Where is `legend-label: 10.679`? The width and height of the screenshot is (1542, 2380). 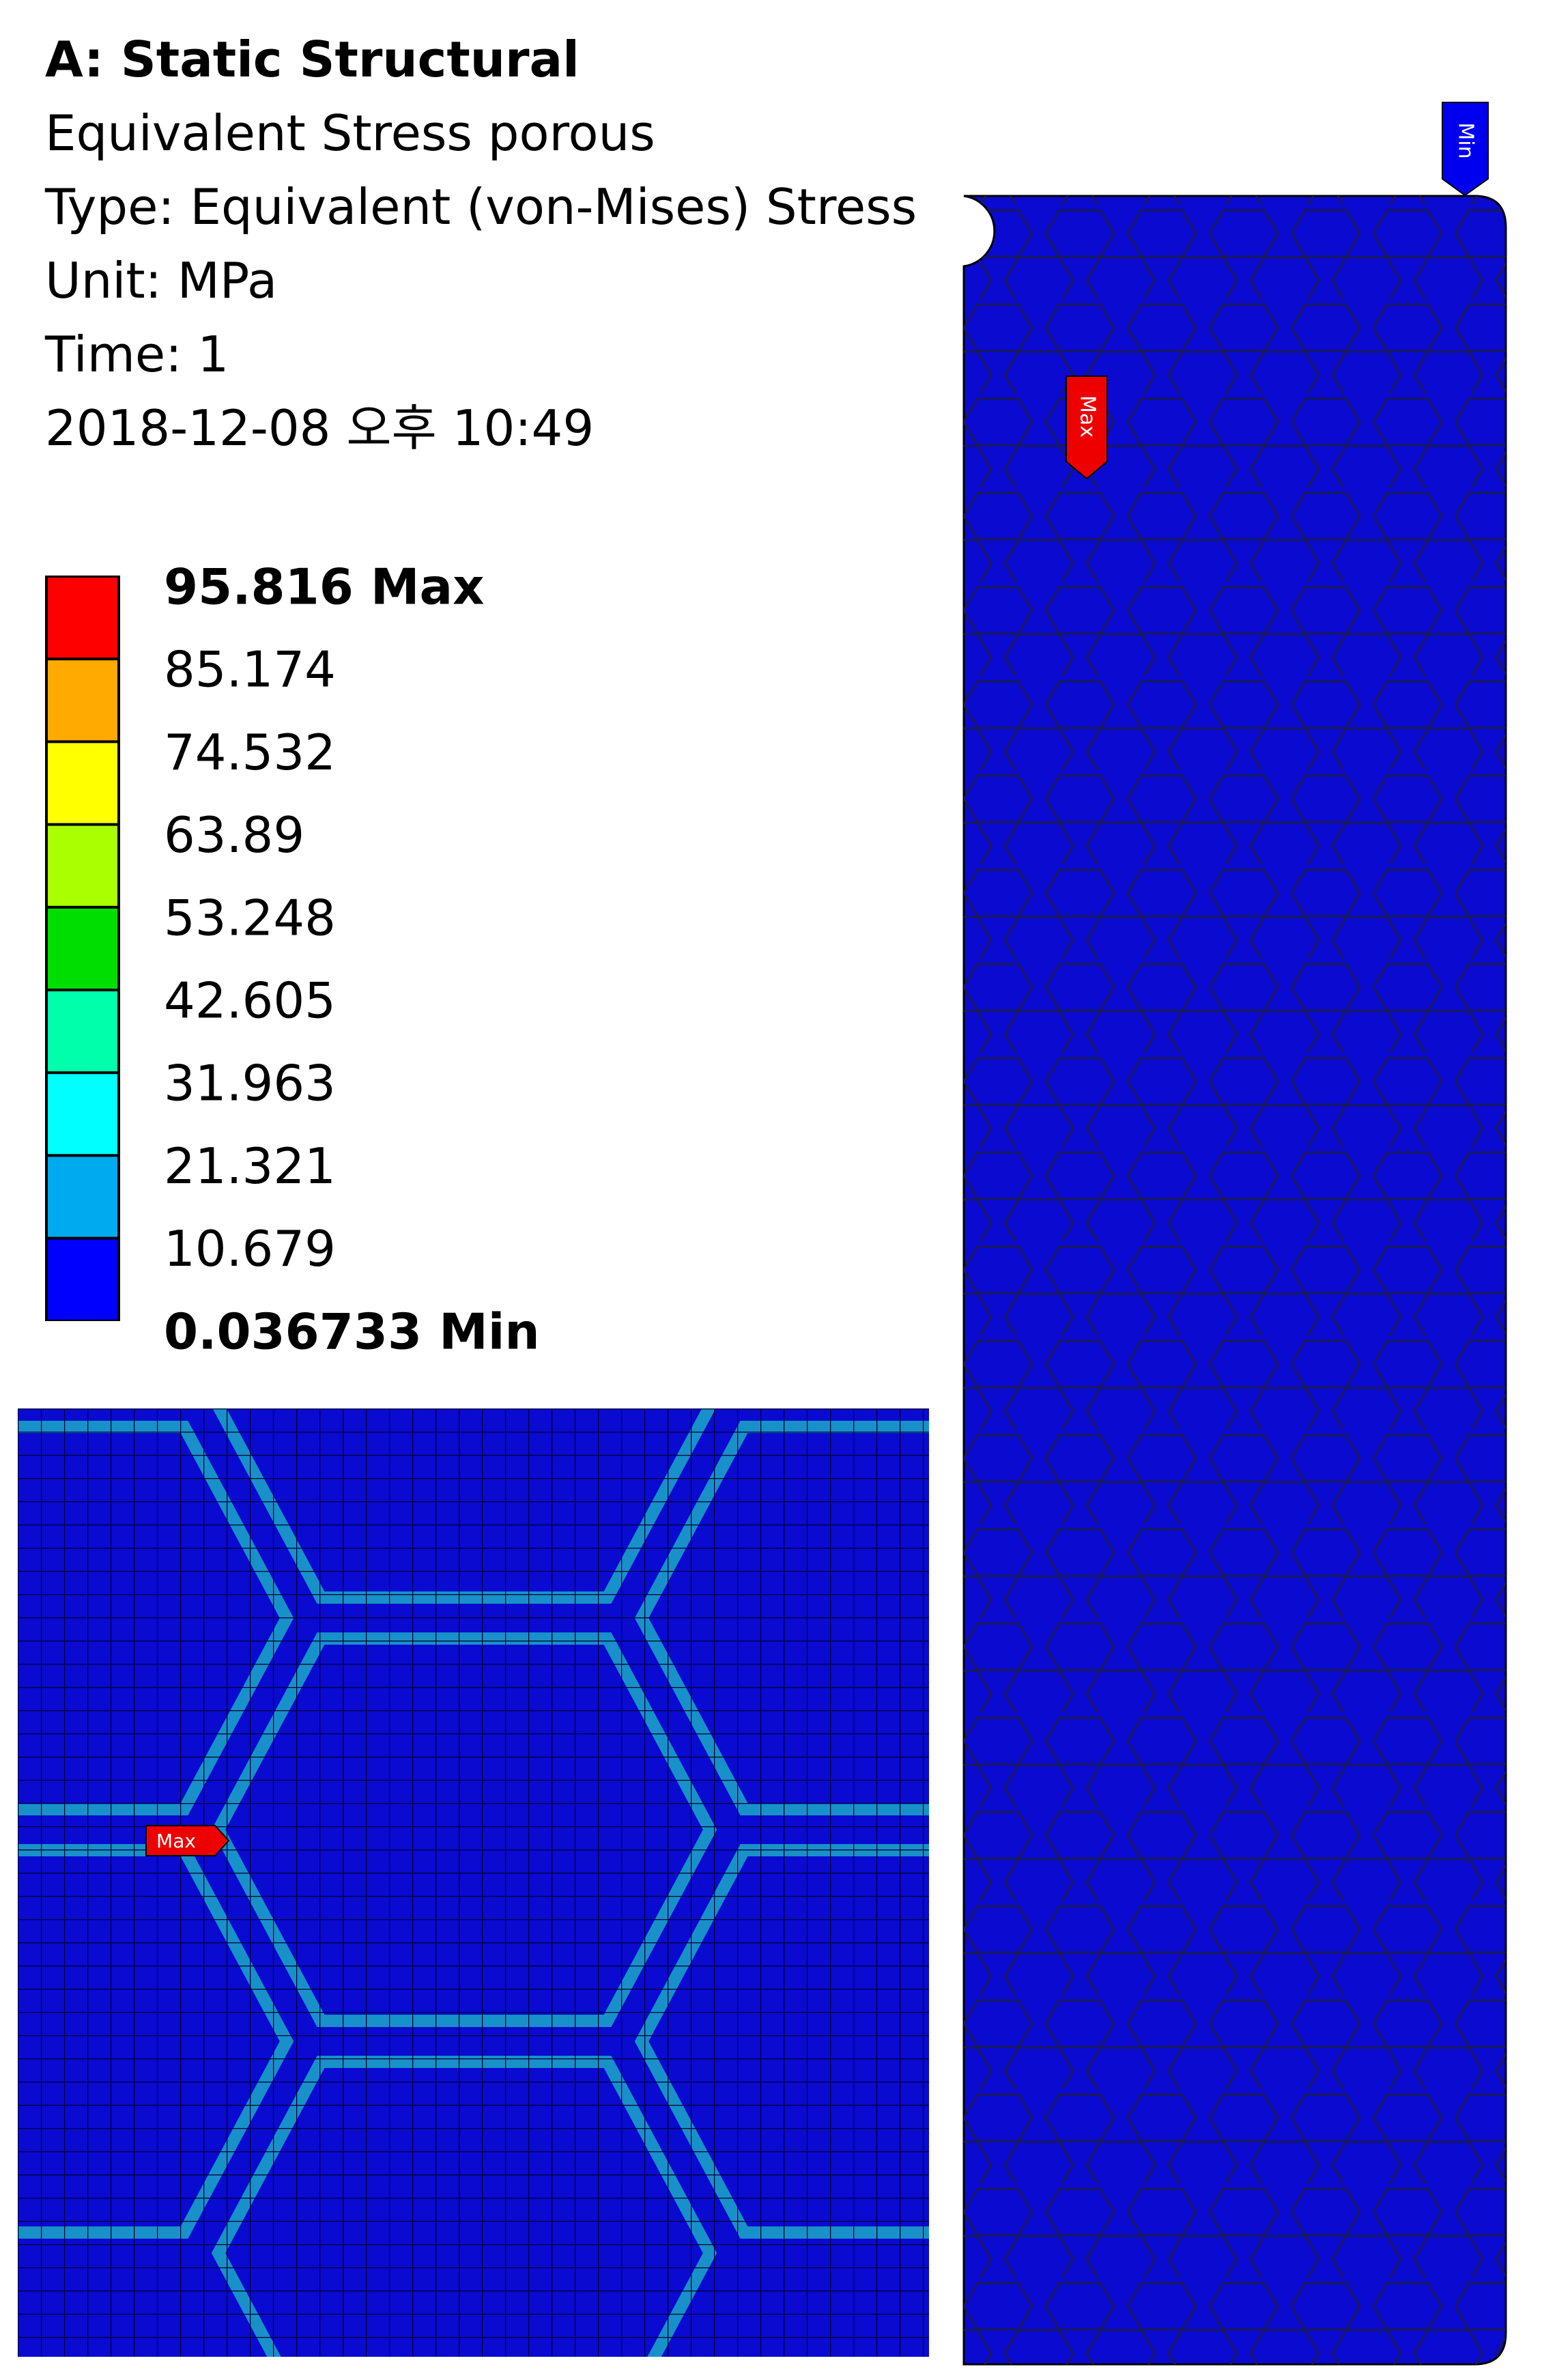
legend-label: 10.679 is located at coordinates (250, 1248).